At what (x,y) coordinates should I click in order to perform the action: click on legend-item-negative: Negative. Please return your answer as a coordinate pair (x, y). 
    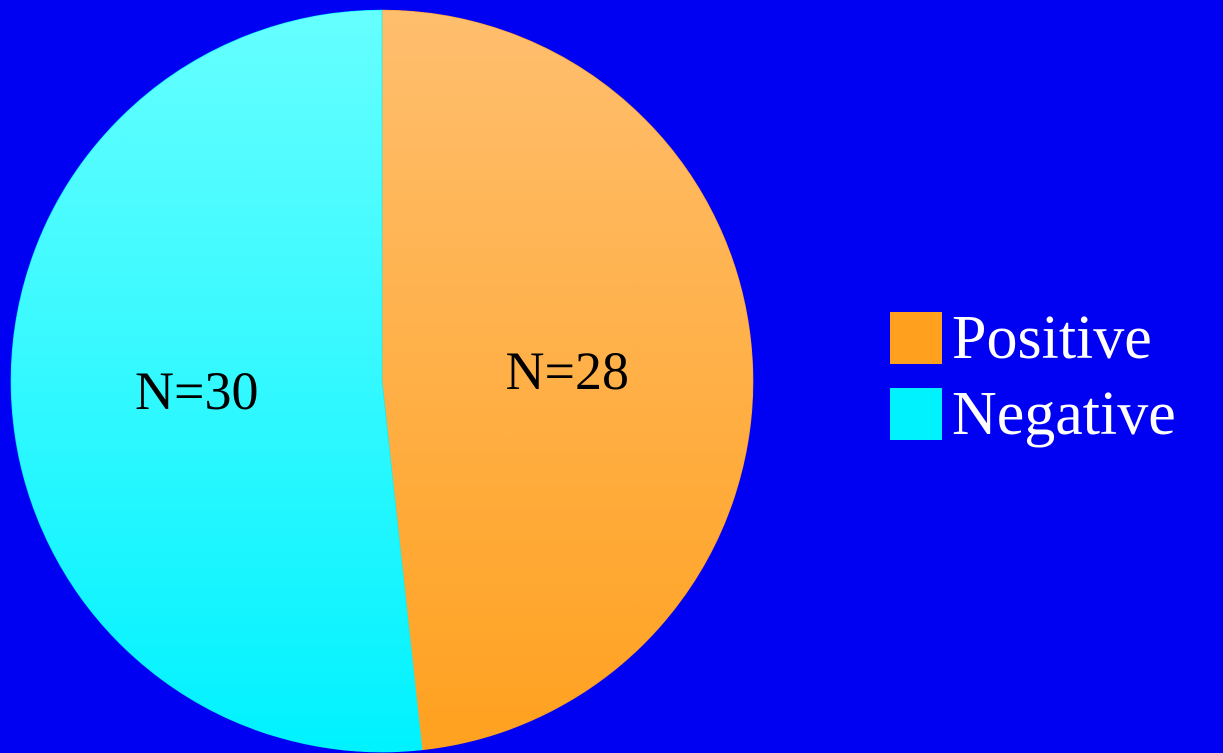
    Looking at the image, I should click on (1033, 414).